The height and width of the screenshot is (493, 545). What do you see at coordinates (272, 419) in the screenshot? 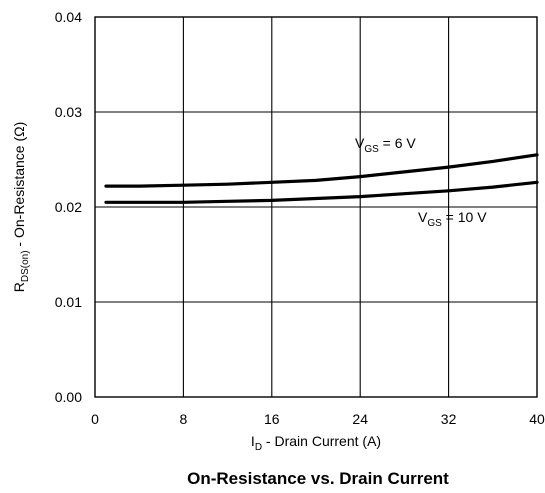
I see `x-tick-label: 16` at bounding box center [272, 419].